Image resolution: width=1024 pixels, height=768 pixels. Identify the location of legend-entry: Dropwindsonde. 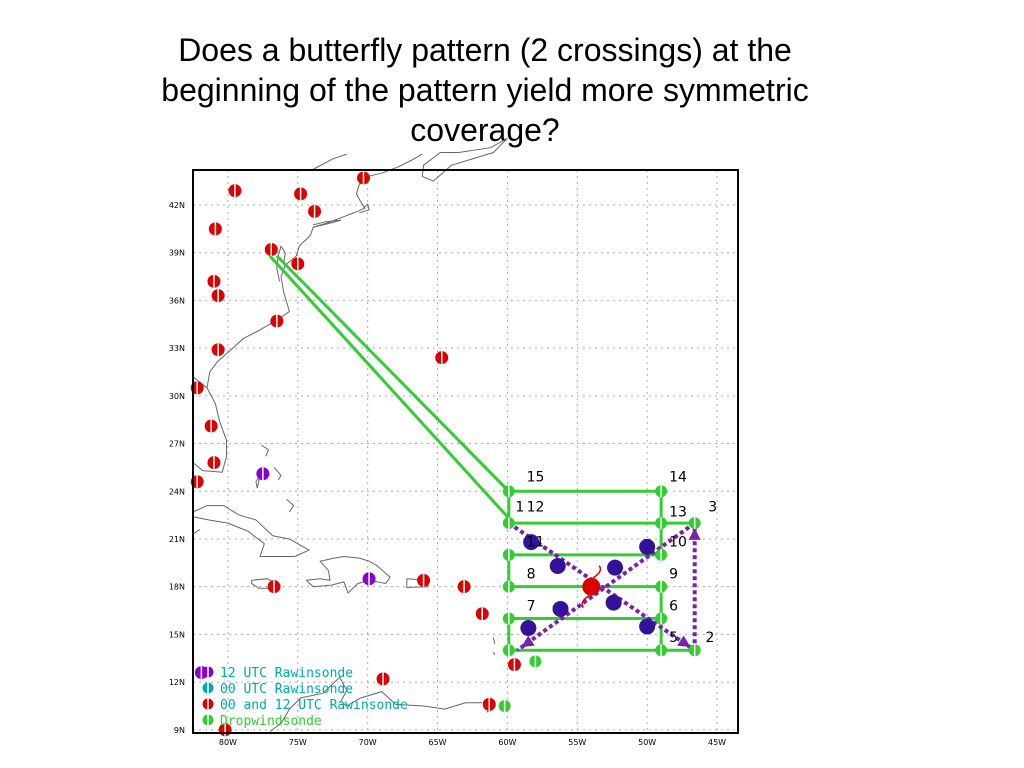
(262, 721).